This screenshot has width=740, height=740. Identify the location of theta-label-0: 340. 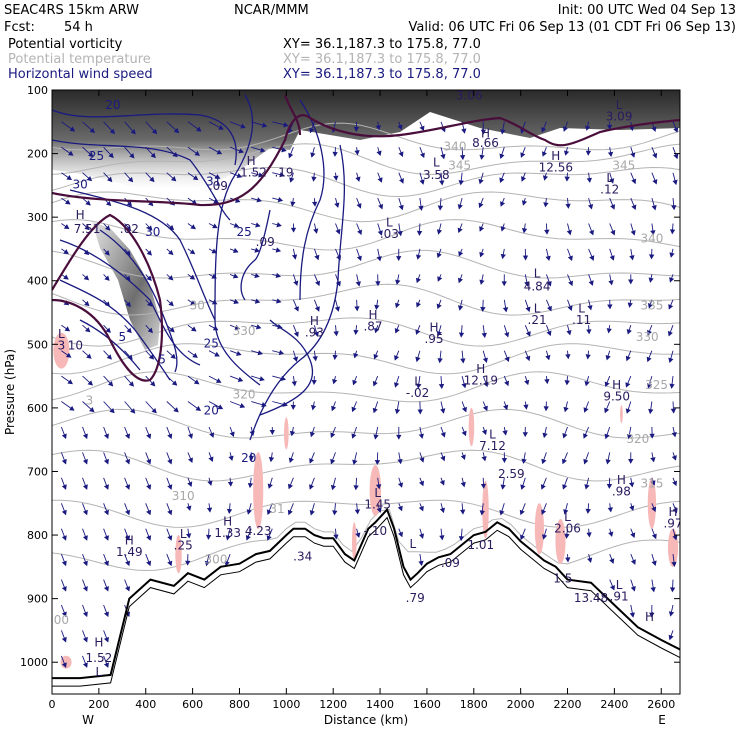
(455, 146).